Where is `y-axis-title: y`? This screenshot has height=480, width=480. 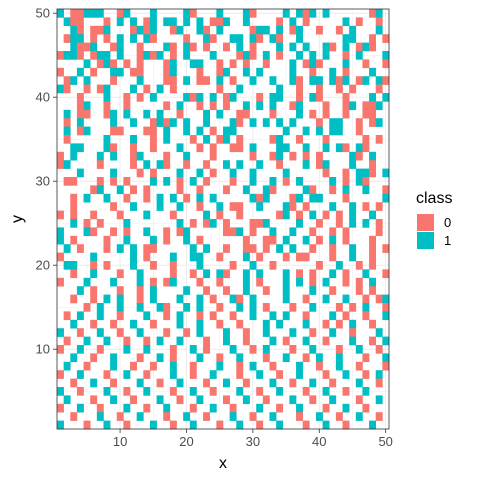
y-axis-title: y is located at coordinates (17, 219).